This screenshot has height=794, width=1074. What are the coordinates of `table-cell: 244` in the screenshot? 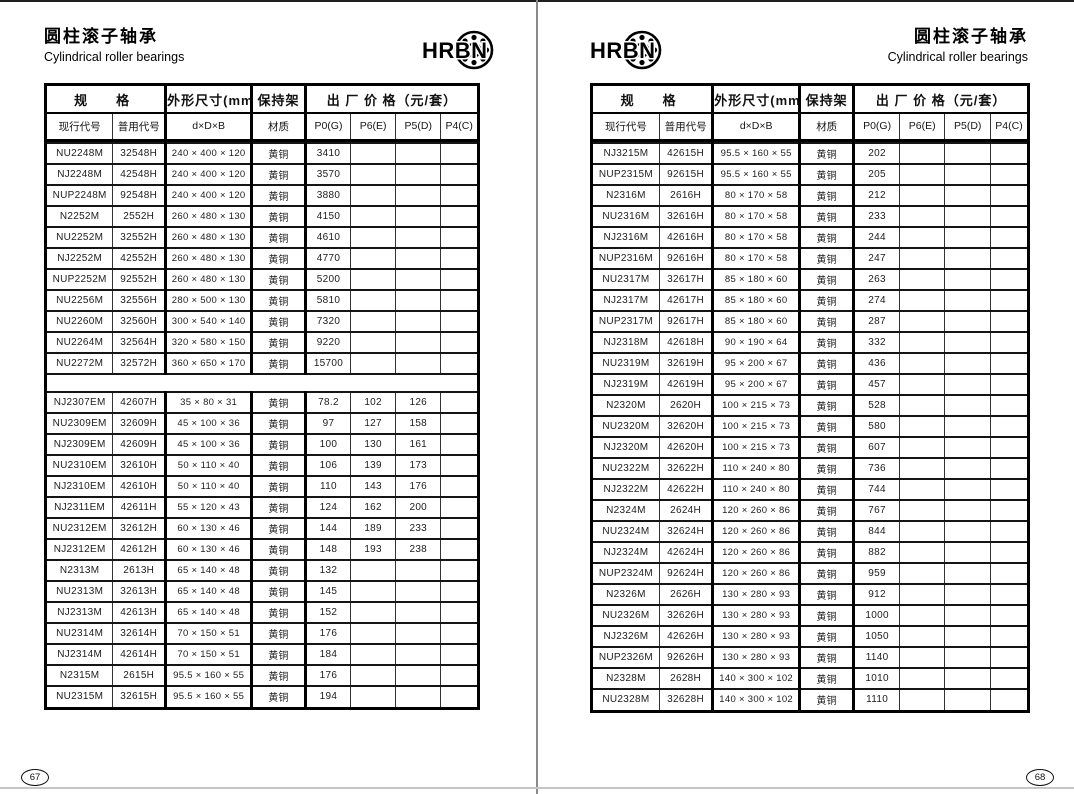 It's located at (876, 236).